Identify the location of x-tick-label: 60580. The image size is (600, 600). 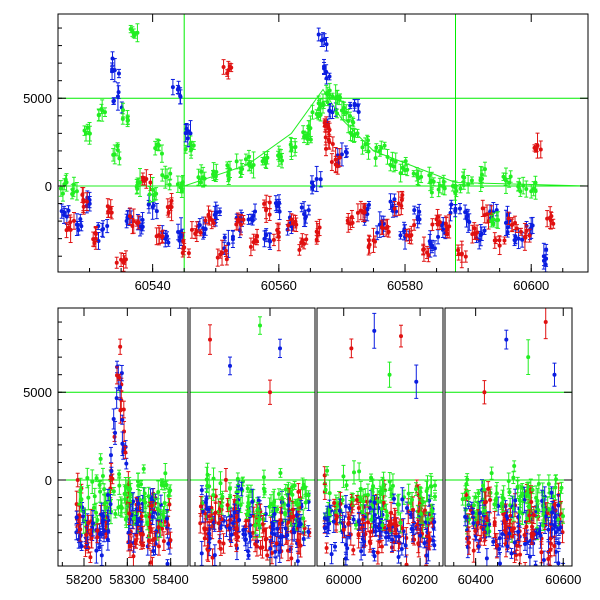
(405, 285).